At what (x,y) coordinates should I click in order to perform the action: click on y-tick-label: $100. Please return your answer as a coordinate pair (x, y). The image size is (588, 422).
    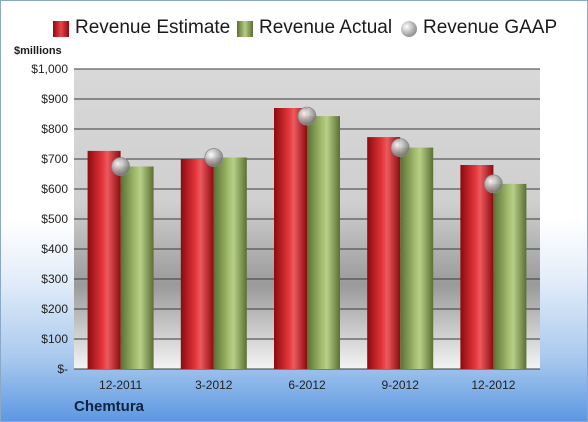
    Looking at the image, I should click on (54, 339).